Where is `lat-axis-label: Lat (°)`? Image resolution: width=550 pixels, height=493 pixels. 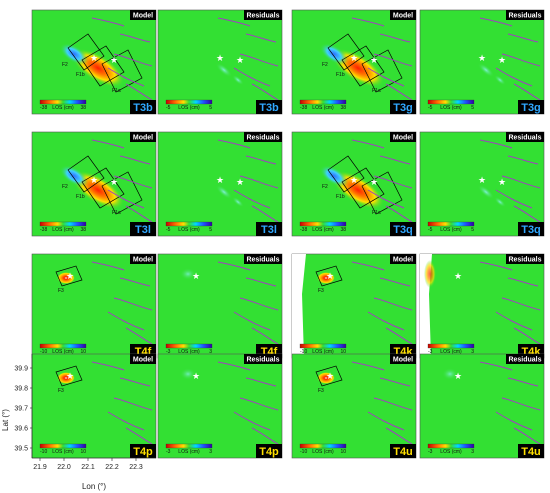 lat-axis-label: Lat (°) is located at coordinates (5, 420).